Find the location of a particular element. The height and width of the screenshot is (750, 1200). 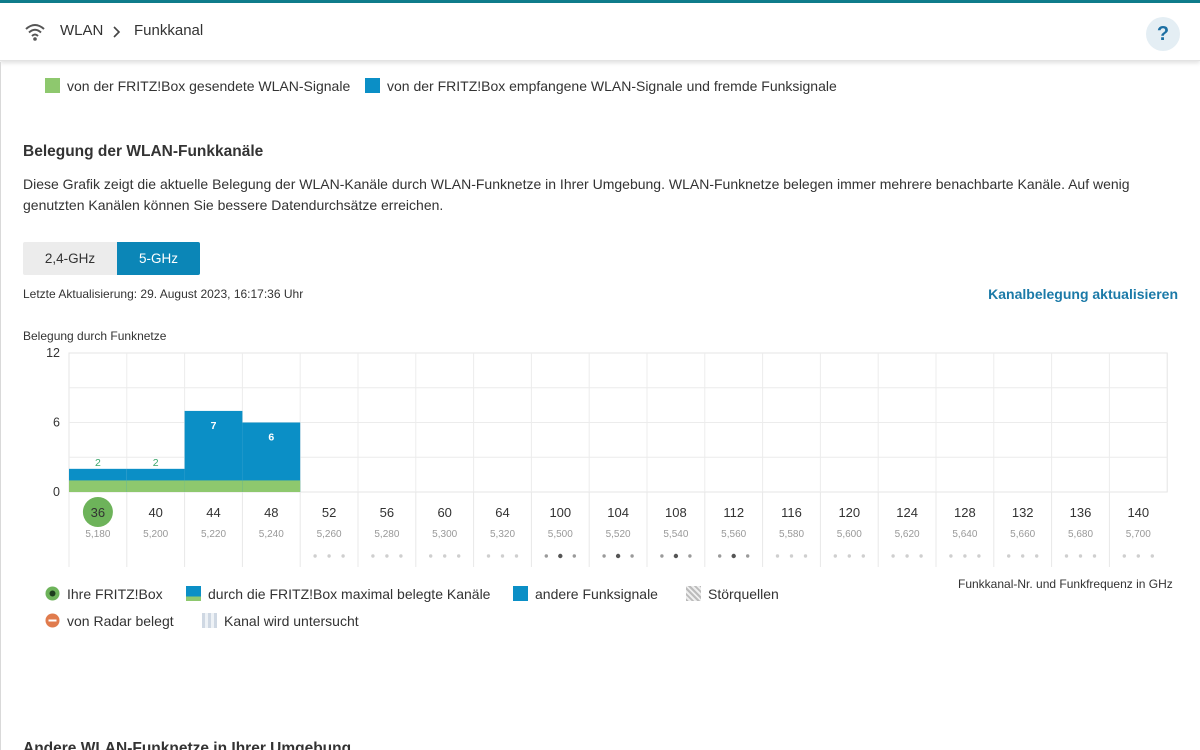

frequency-label: 5,680 is located at coordinates (1080, 534).